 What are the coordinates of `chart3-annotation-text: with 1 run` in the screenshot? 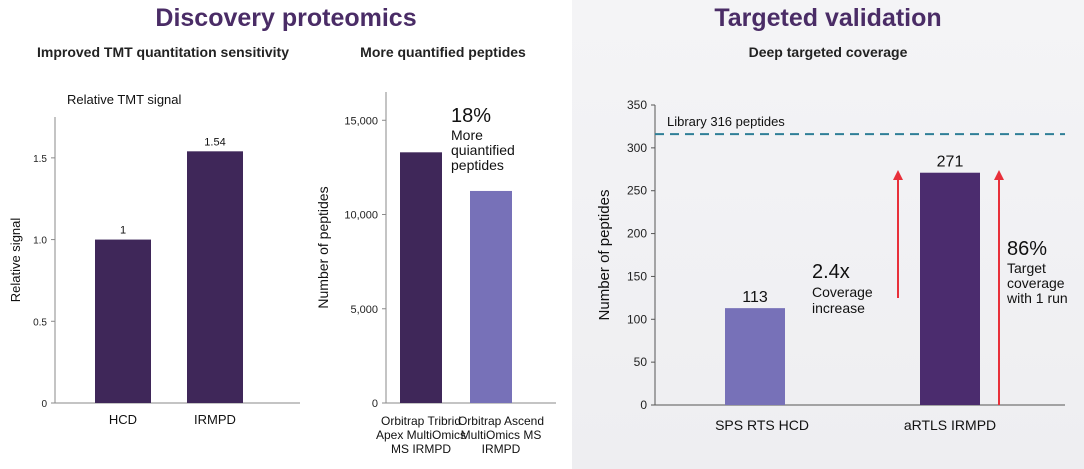 It's located at (1037, 298).